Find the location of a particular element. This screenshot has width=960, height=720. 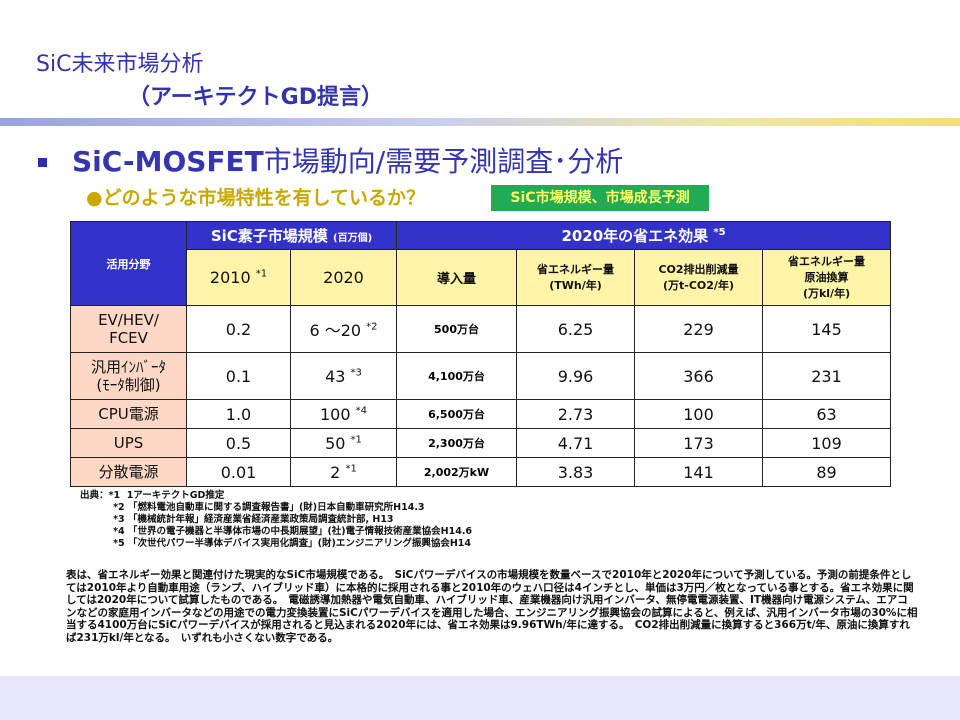

row-label-line-1: EV/HEV/ is located at coordinates (128, 320).